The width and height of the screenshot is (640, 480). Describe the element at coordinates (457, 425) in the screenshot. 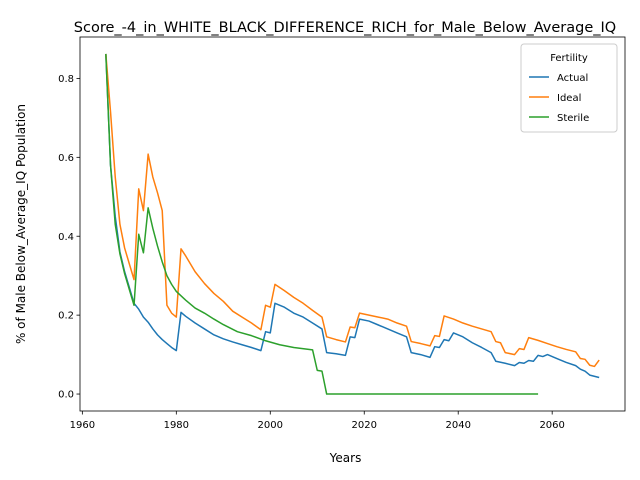

I see `x-tick-label: 2040` at that location.